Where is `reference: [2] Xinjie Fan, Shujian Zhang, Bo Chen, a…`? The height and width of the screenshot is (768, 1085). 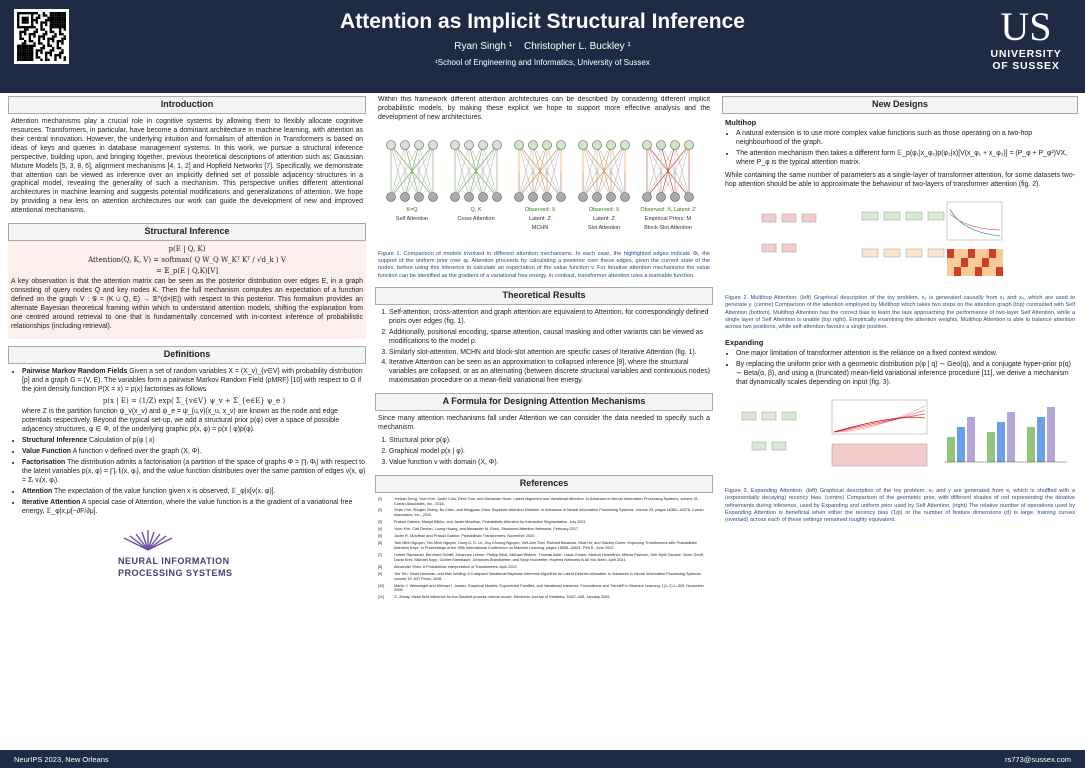 reference: [2] Xinjie Fan, Shujian Zhang, Bo Chen, a… is located at coordinates (544, 513).